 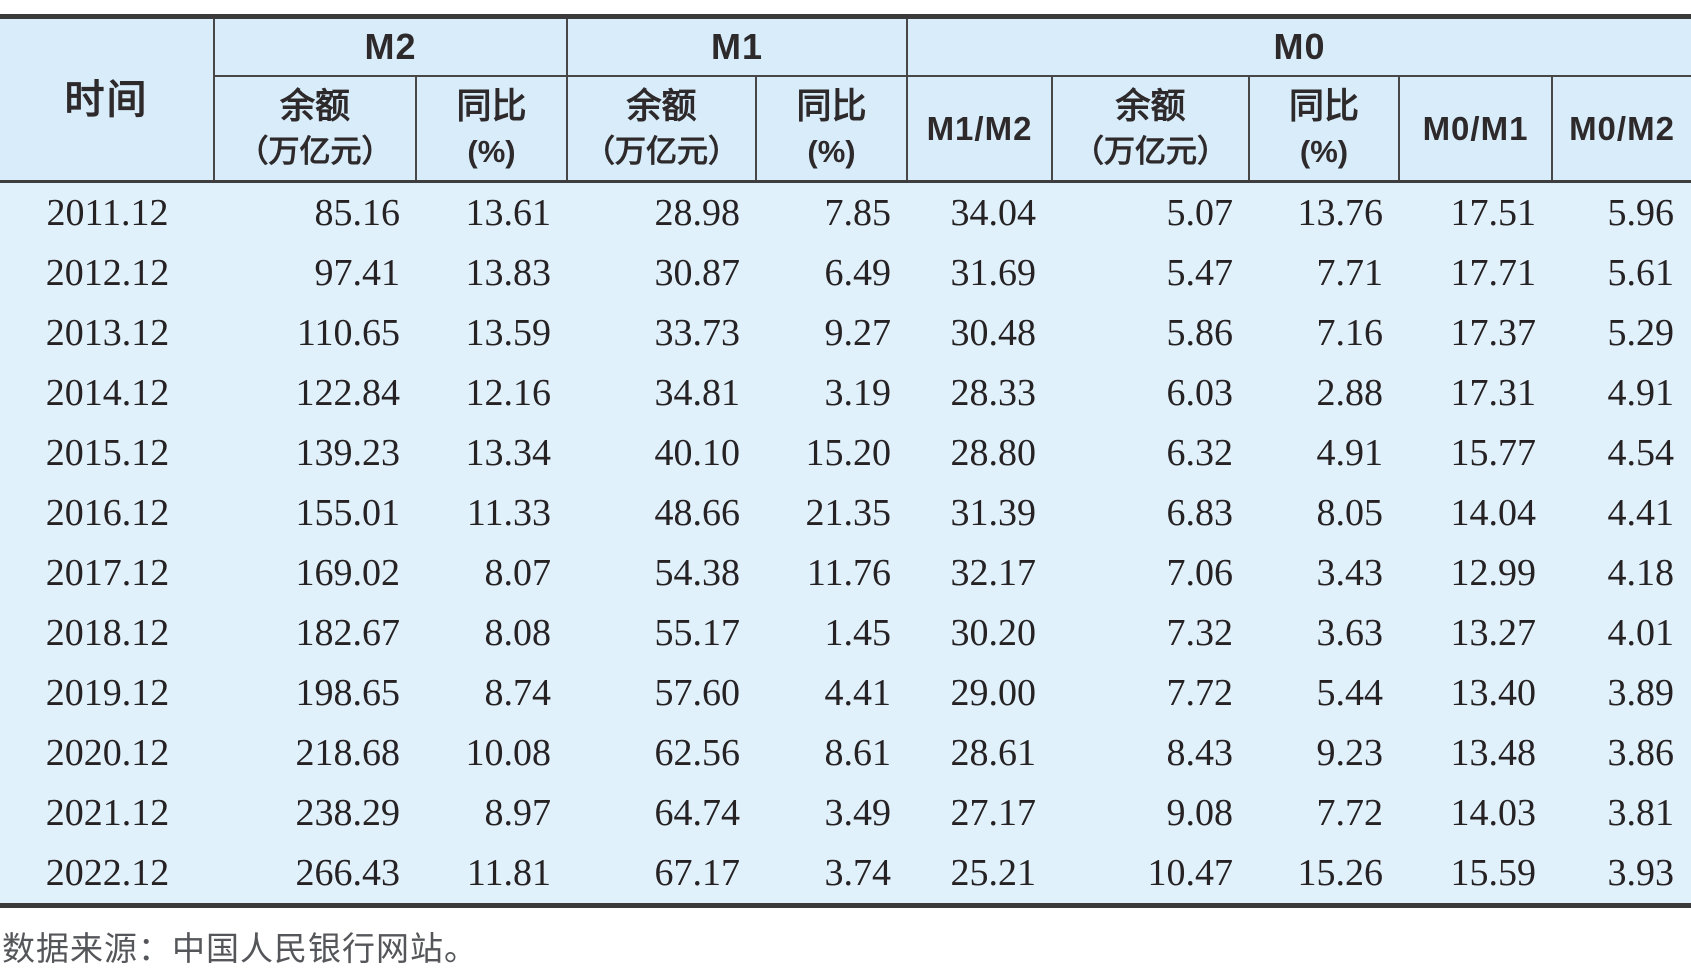 I want to click on value-cell: 34.81, so click(x=697, y=393).